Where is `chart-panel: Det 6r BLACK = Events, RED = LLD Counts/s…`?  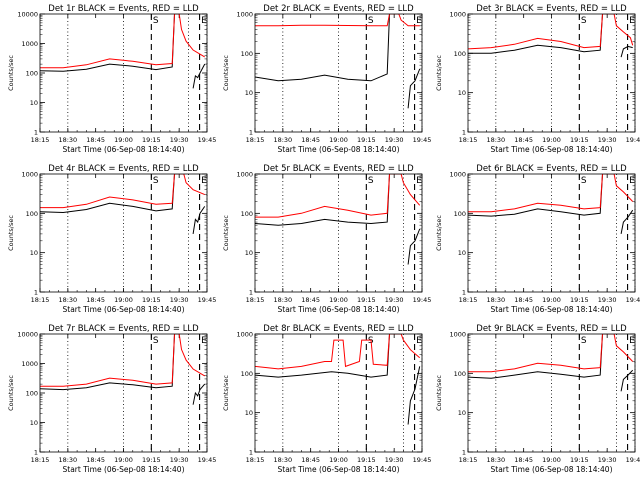 chart-panel: Det 6r BLACK = Events, RED = LLD Counts/s… is located at coordinates (537, 239).